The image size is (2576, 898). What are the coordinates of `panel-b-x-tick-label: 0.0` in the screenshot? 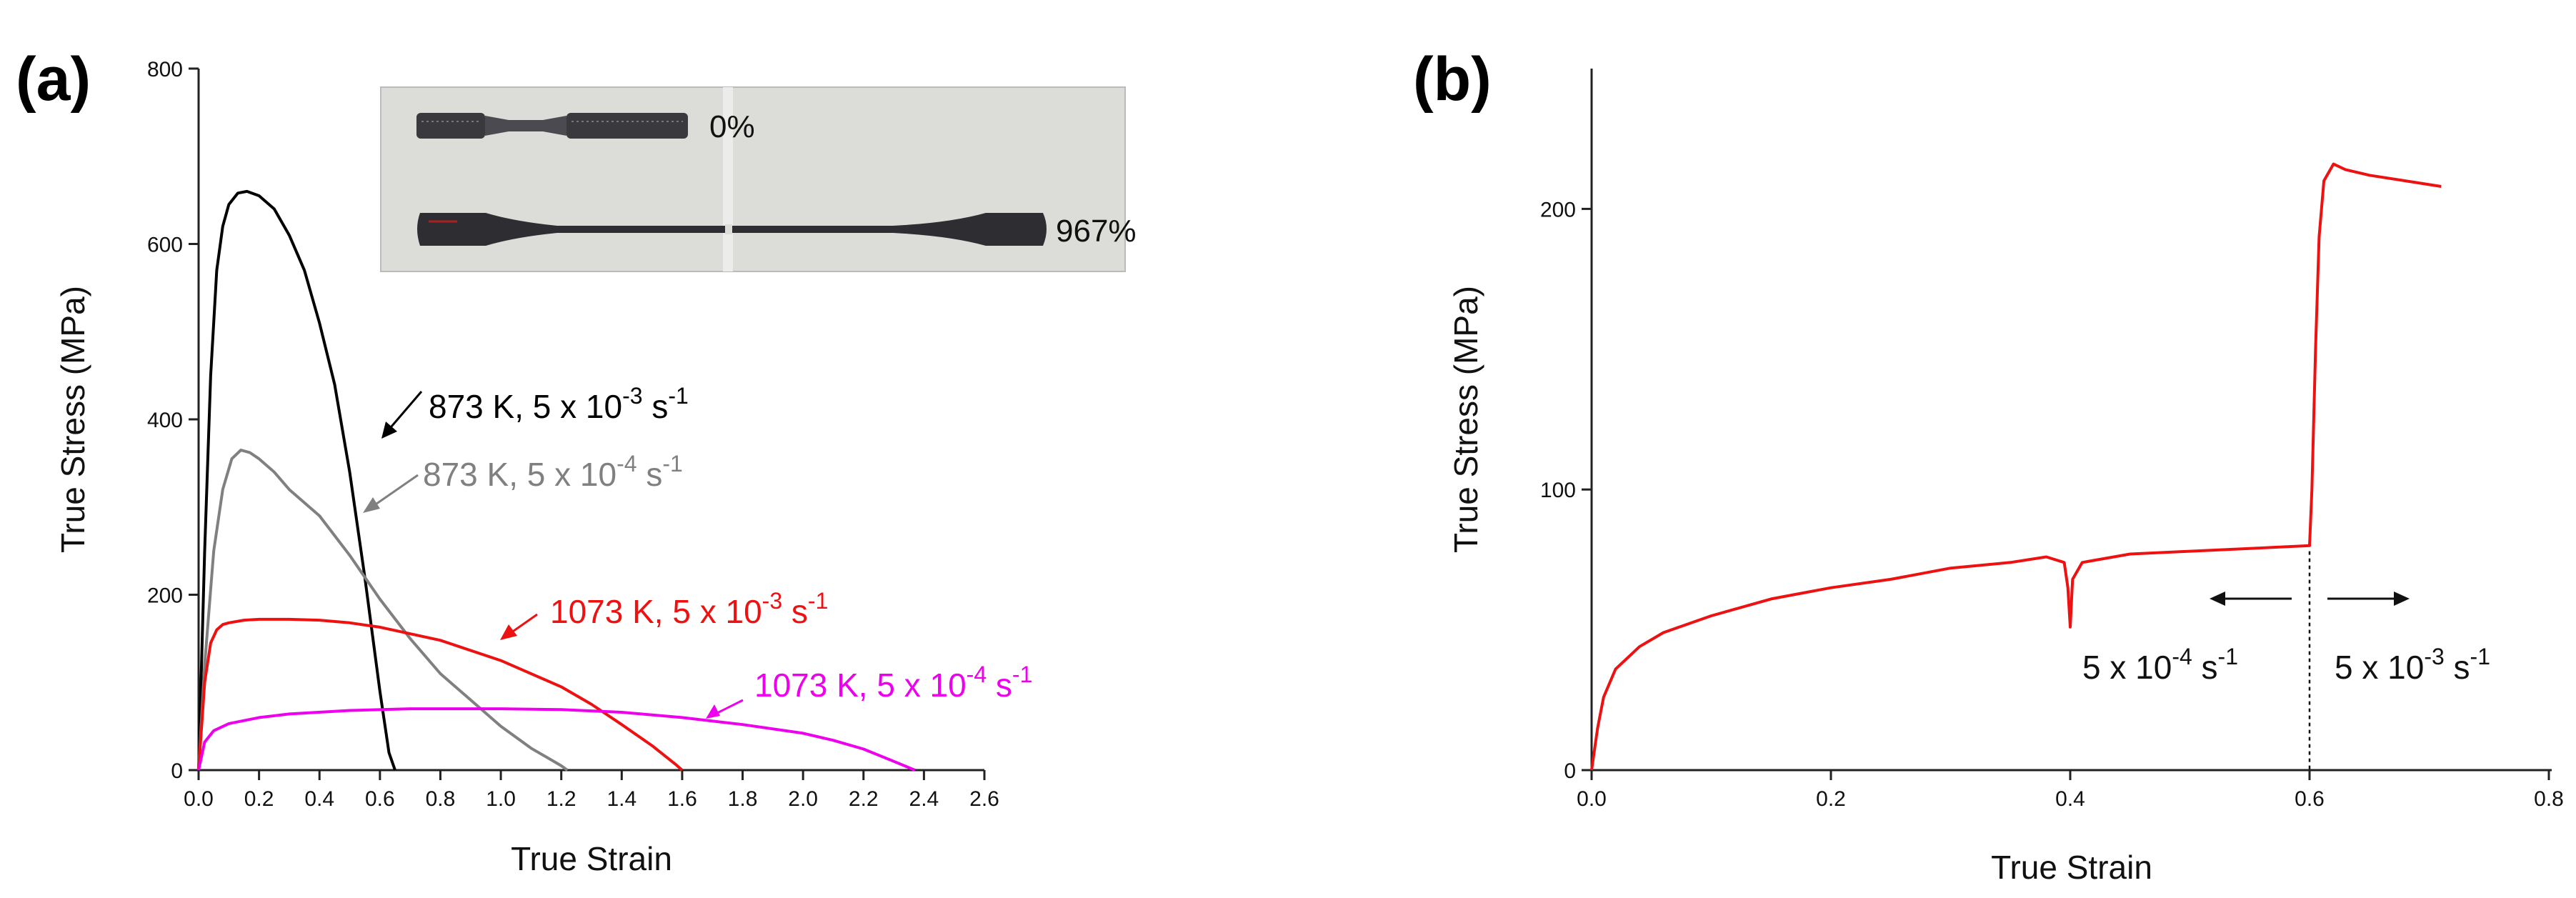 It's located at (1592, 799).